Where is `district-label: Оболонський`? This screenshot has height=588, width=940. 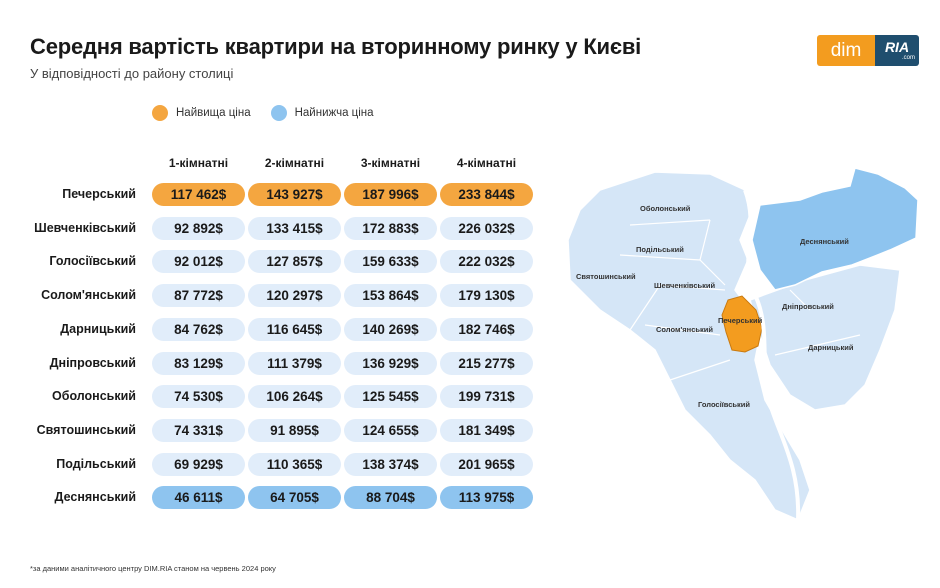 district-label: Оболонський is located at coordinates (94, 396).